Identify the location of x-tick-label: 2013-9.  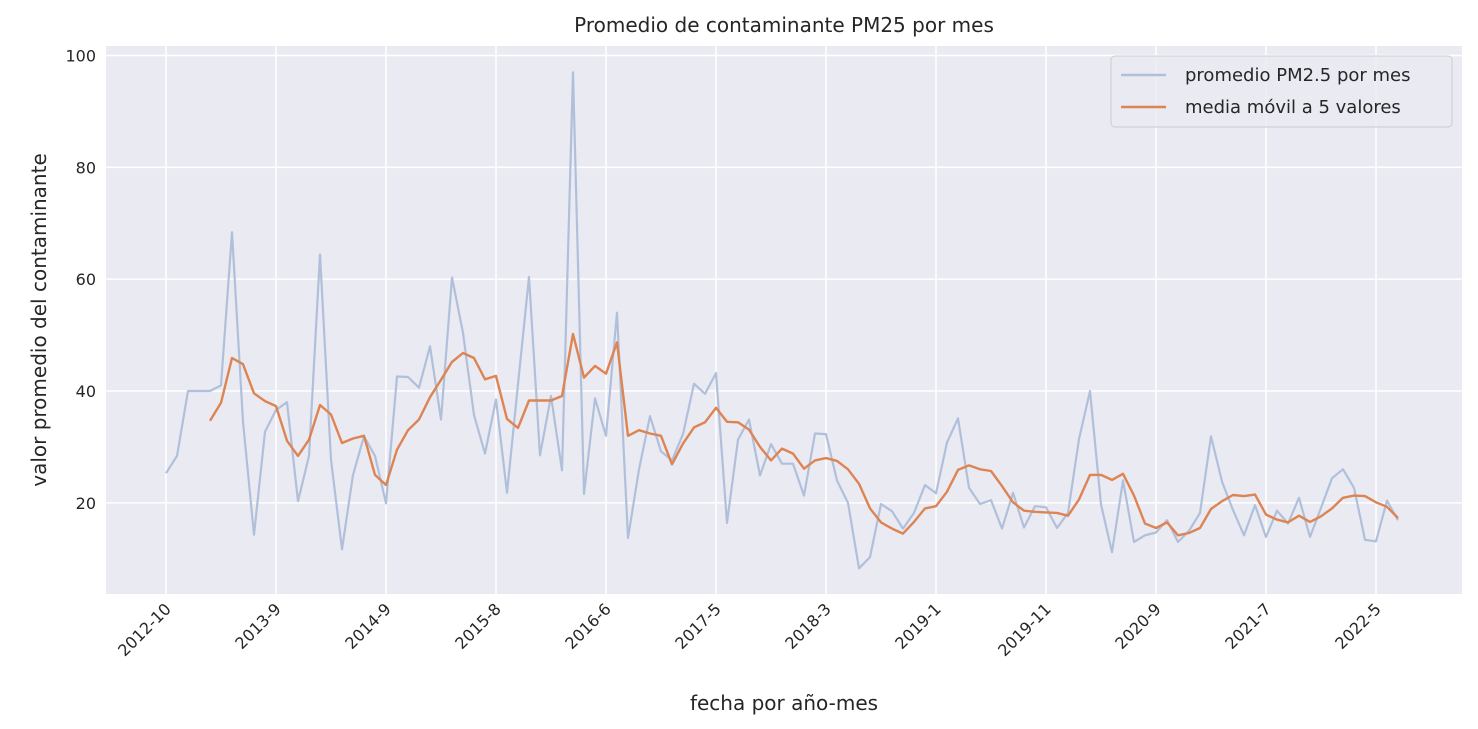
(258, 626).